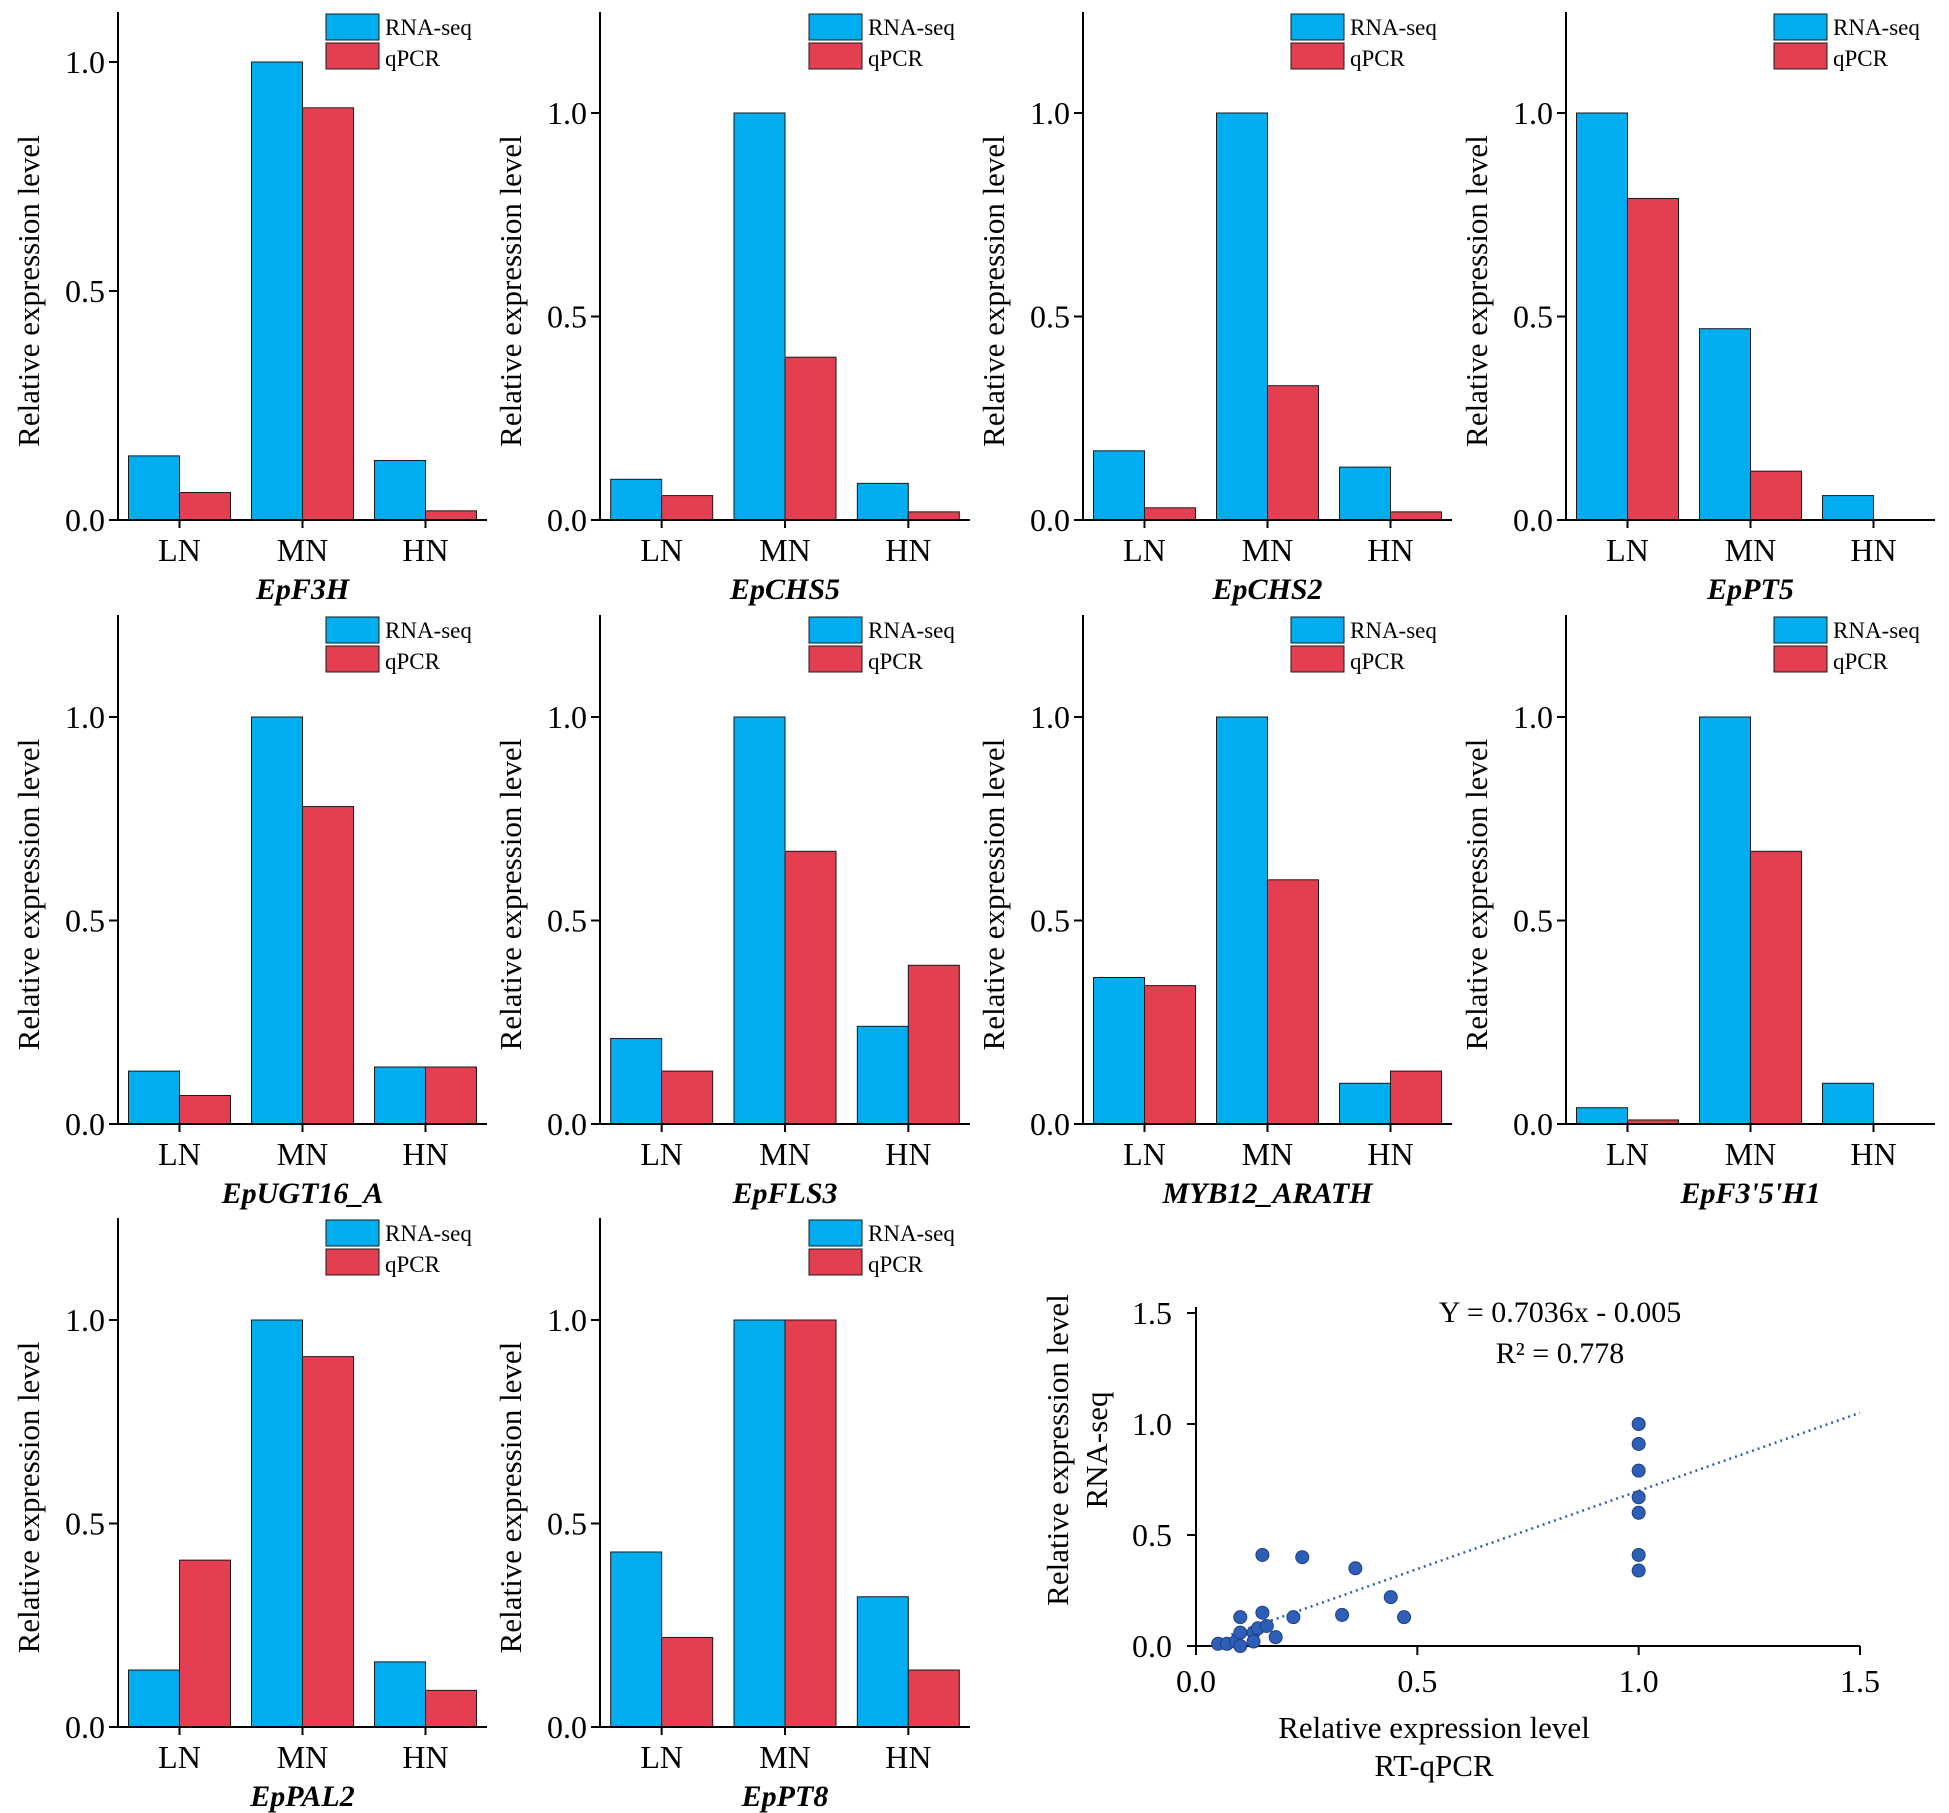 This screenshot has height=1813, width=1949. Describe the element at coordinates (1152, 1313) in the screenshot. I see `scatter-y-tick-label: 1.5` at that location.